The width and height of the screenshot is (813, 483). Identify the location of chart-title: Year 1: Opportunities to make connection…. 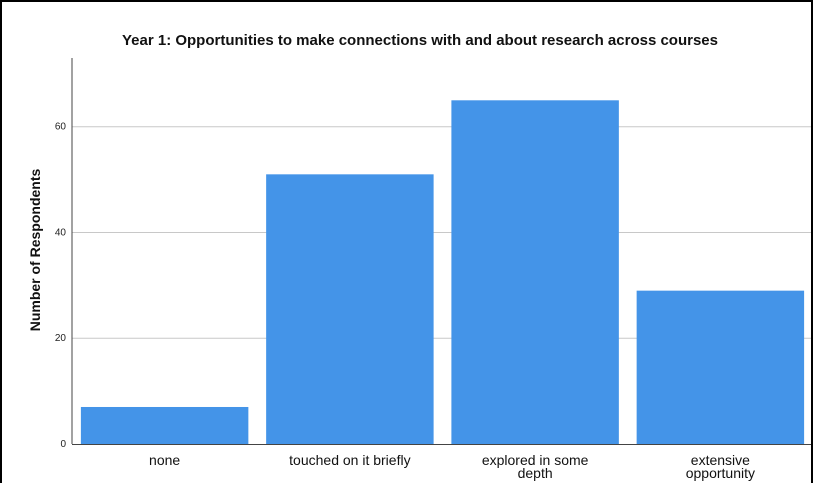
(420, 40).